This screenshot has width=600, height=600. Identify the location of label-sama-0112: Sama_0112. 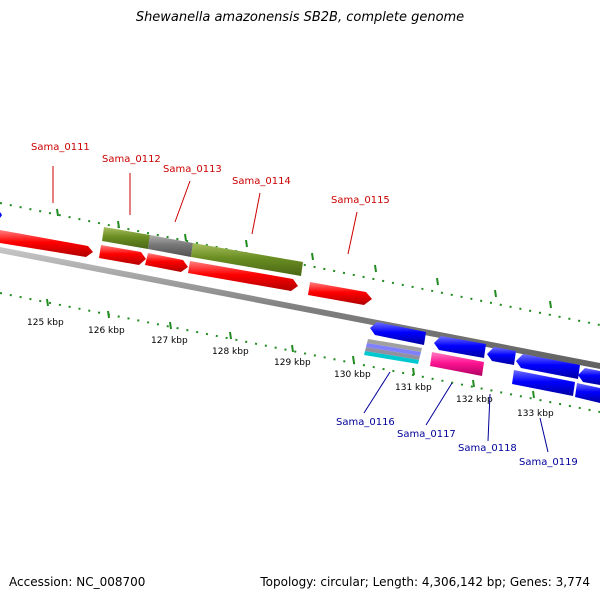
(131, 159).